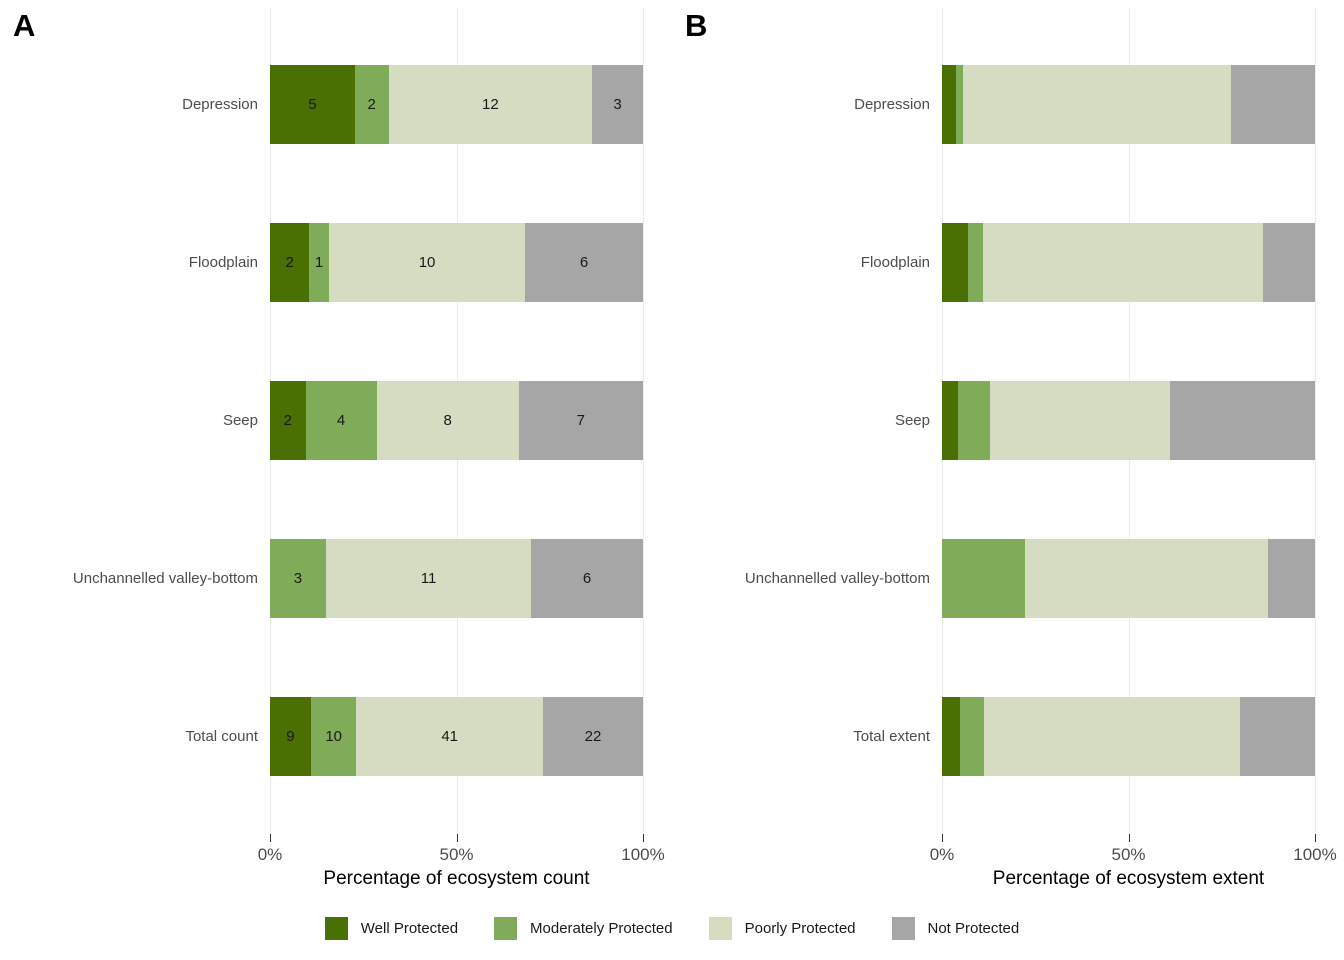 The height and width of the screenshot is (960, 1344). I want to click on bar-segment-moderately-protected: 3, so click(298, 578).